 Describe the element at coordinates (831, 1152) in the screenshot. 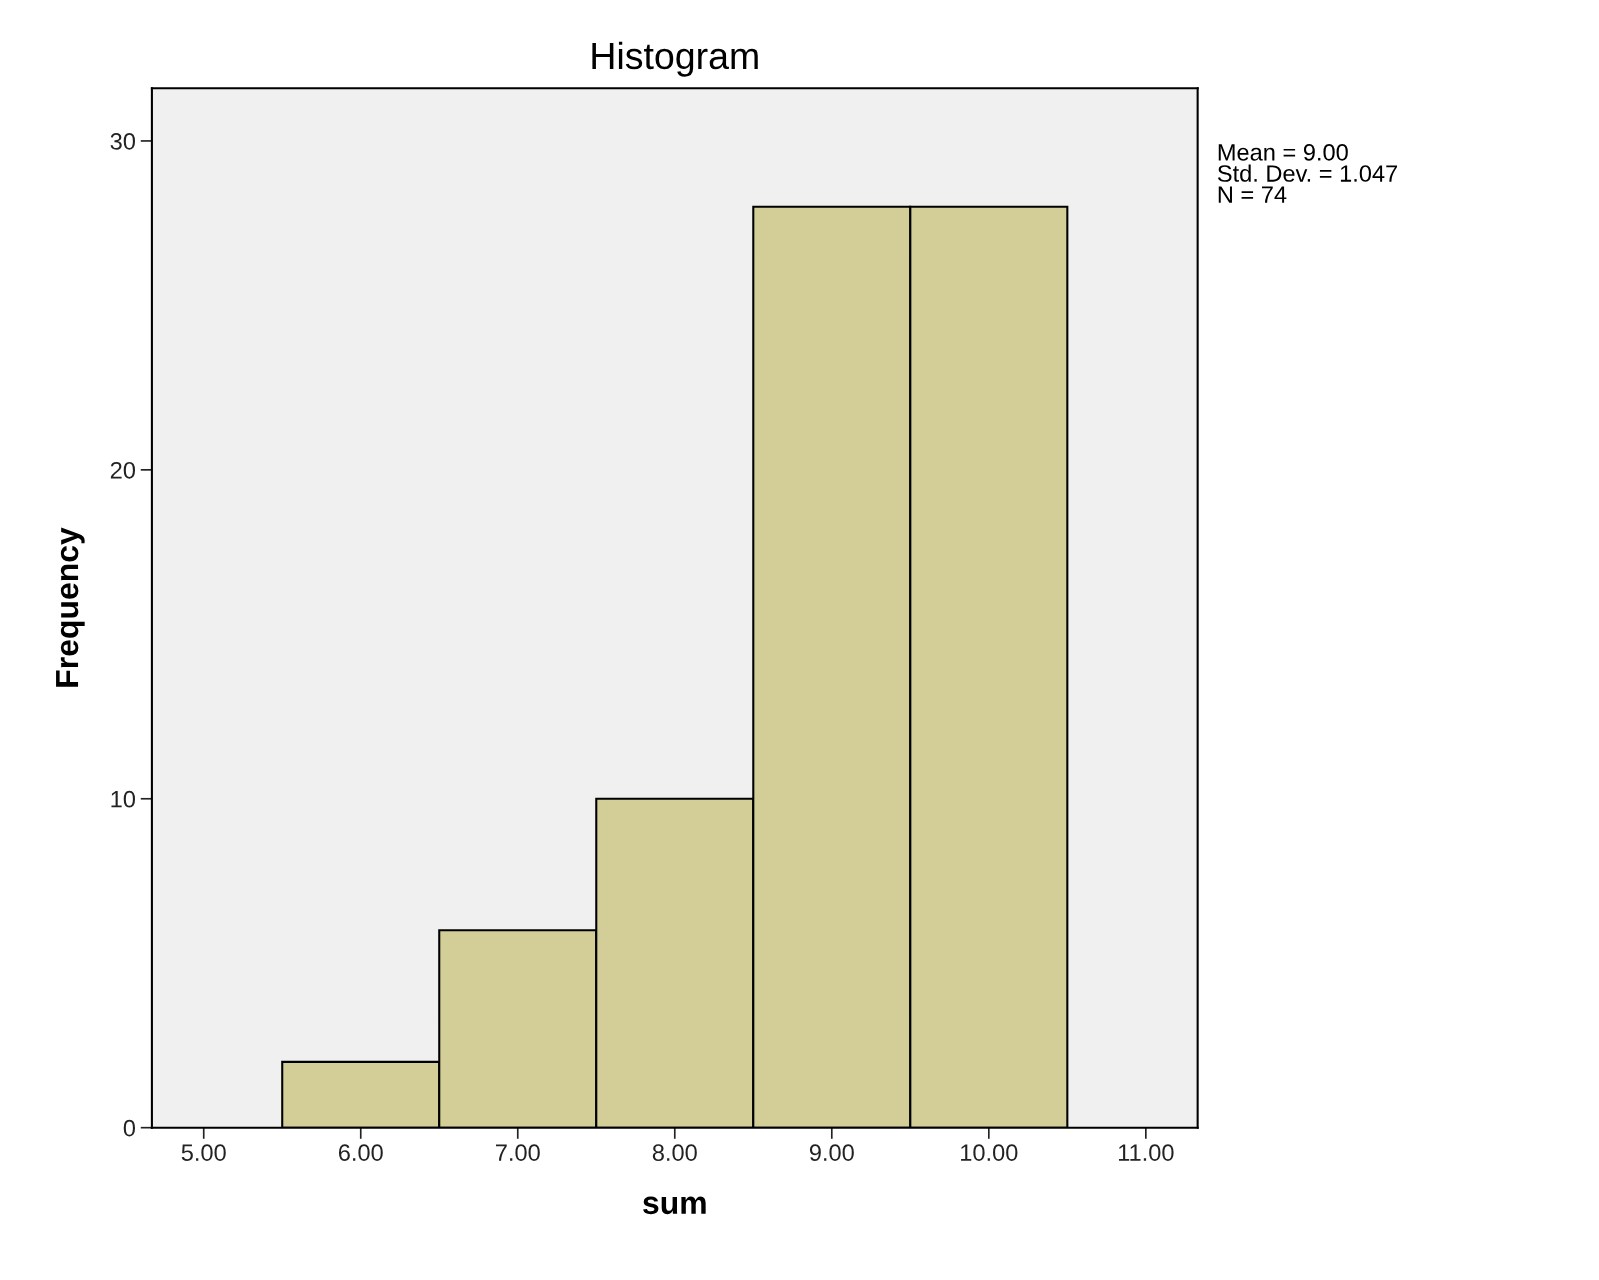

I see `x-tick-label: 9.00` at that location.